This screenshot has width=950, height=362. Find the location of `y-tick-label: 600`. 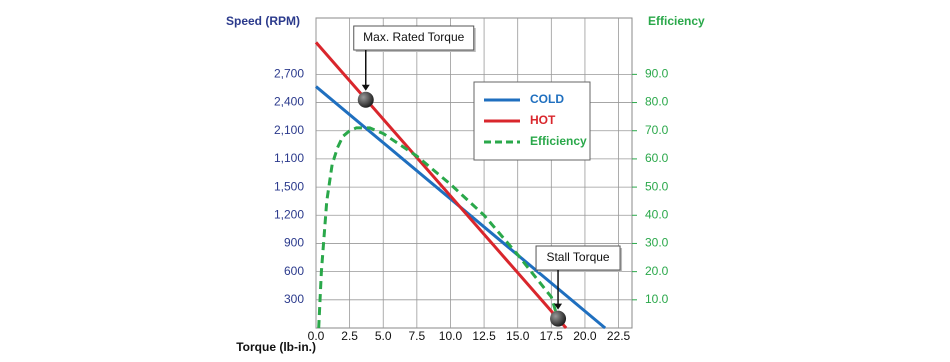

y-tick-label: 600 is located at coordinates (294, 271).